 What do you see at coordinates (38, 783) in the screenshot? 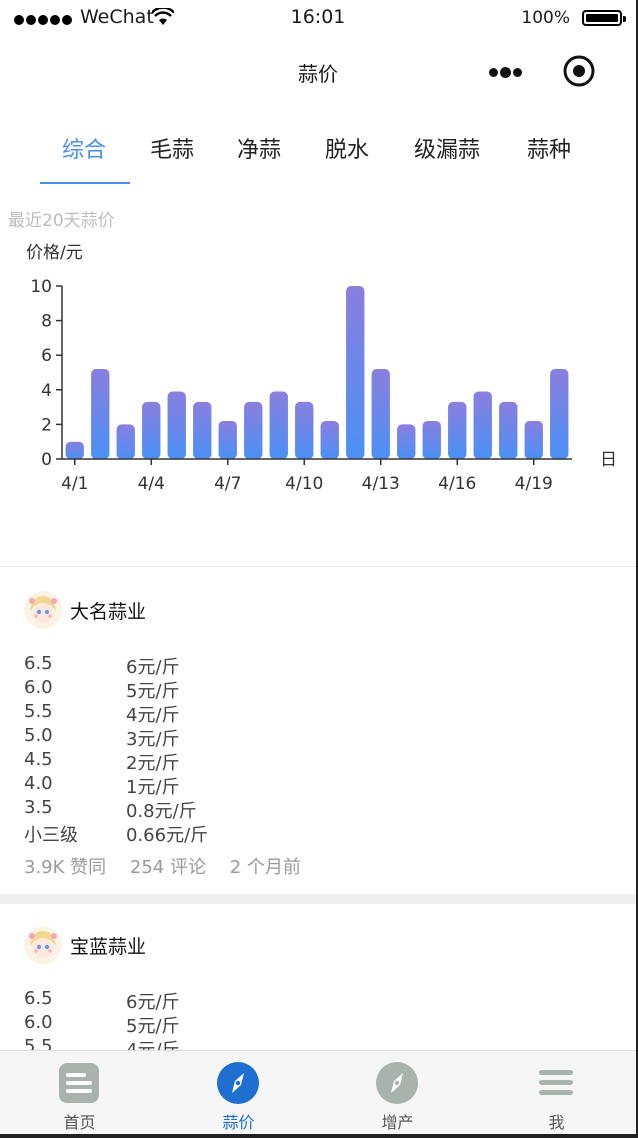
I see `grade: 4.0` at bounding box center [38, 783].